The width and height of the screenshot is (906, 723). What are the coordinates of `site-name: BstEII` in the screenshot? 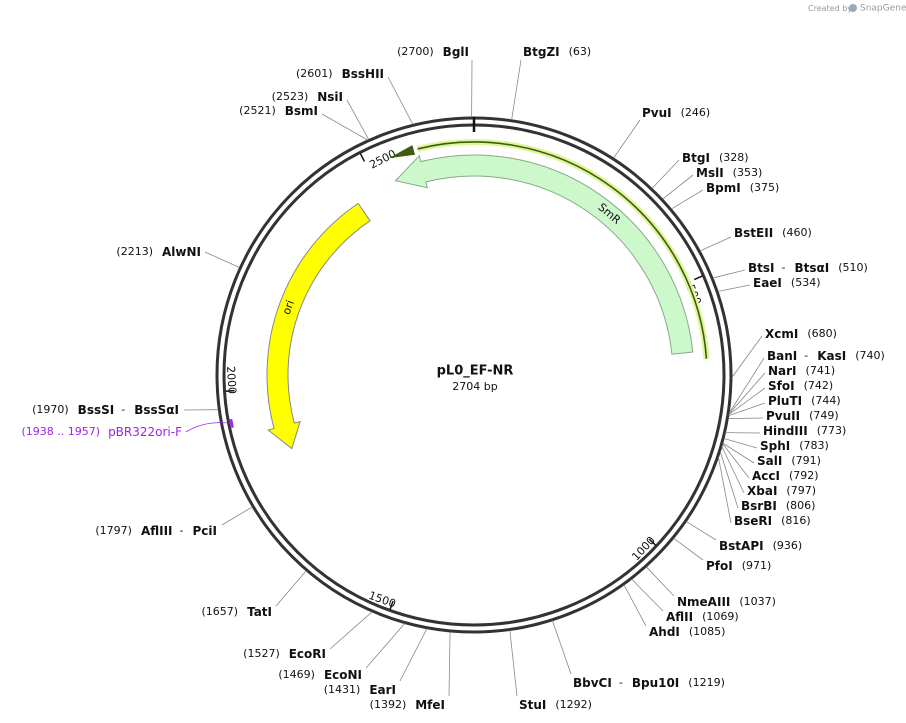 It's located at (753, 233).